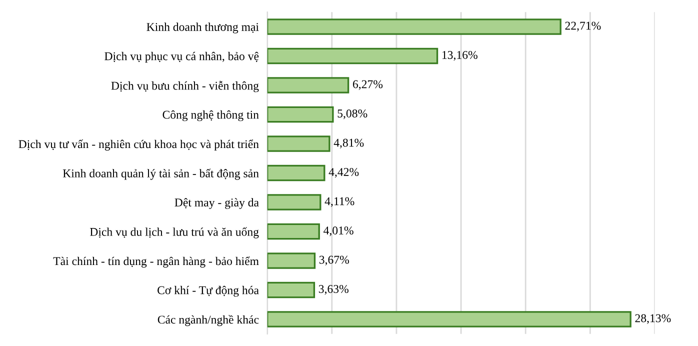 This screenshot has width=698, height=346. Describe the element at coordinates (353, 114) in the screenshot. I see `data-label: 5,08%` at that location.